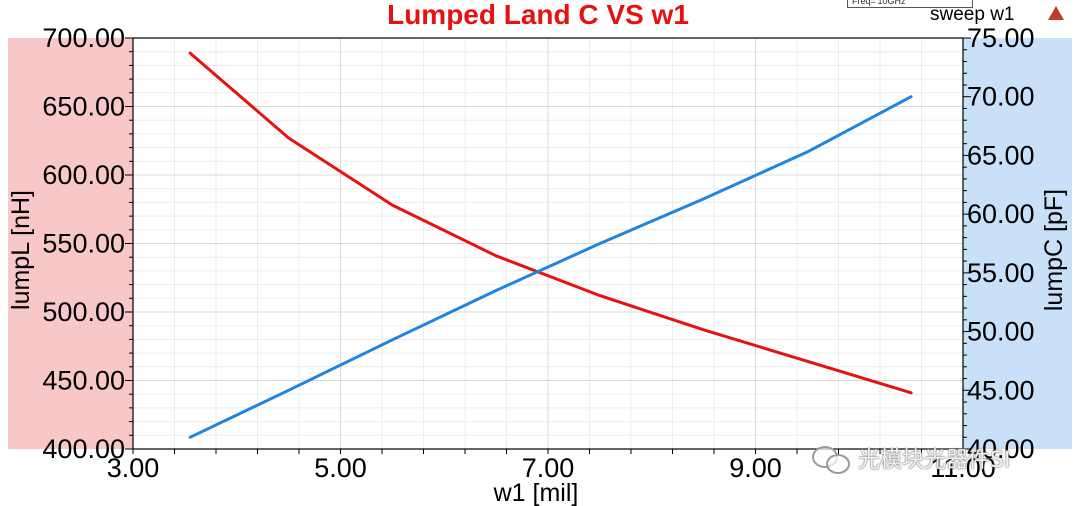 This screenshot has height=506, width=1080. I want to click on y2-axis-label: lumpC [pF], so click(1054, 250).